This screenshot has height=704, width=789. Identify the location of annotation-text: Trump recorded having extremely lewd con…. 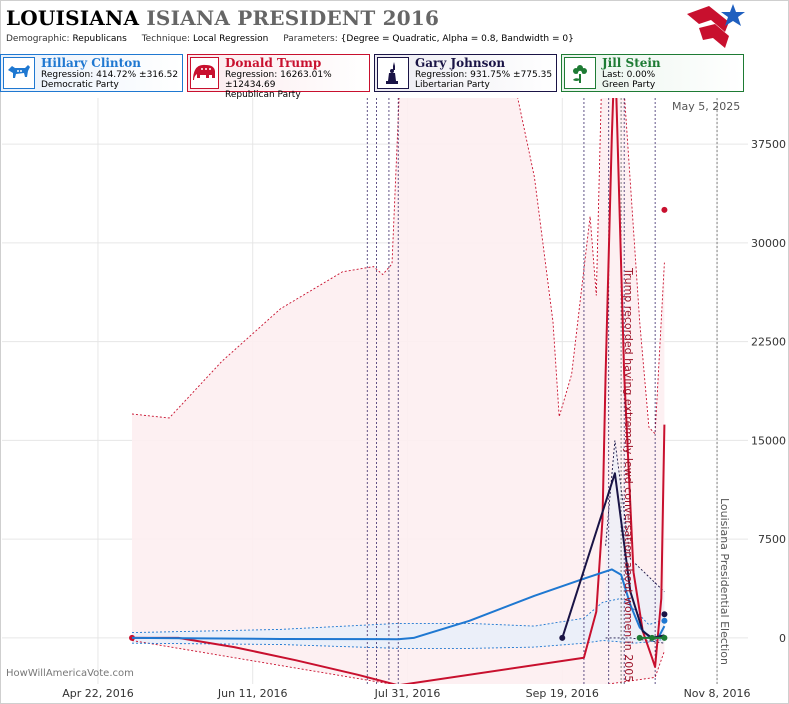
(628, 474).